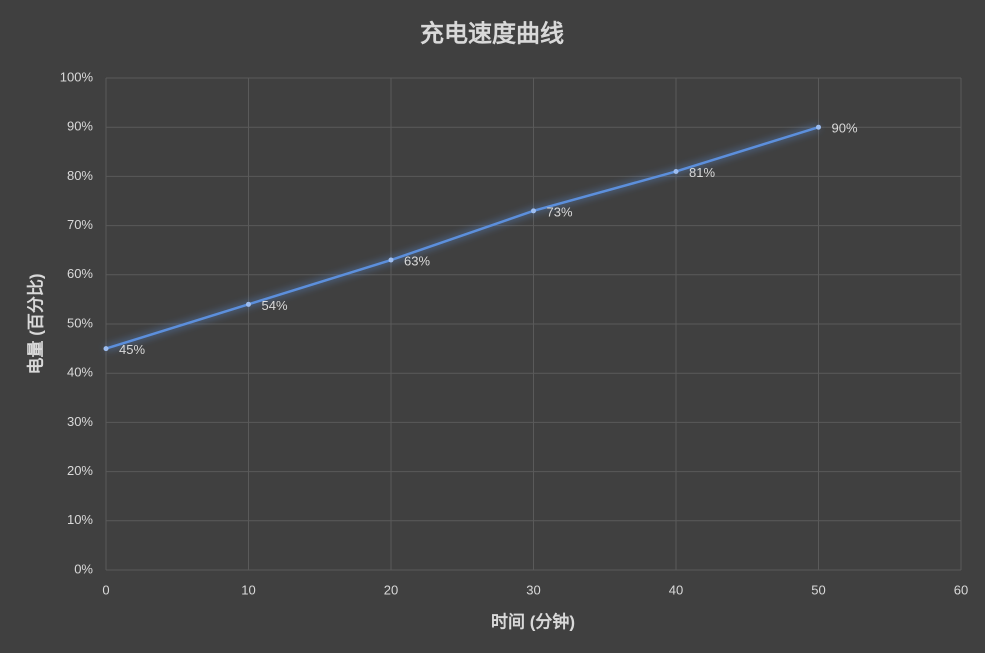 This screenshot has height=653, width=985. I want to click on y-tick-label: 40%, so click(80, 372).